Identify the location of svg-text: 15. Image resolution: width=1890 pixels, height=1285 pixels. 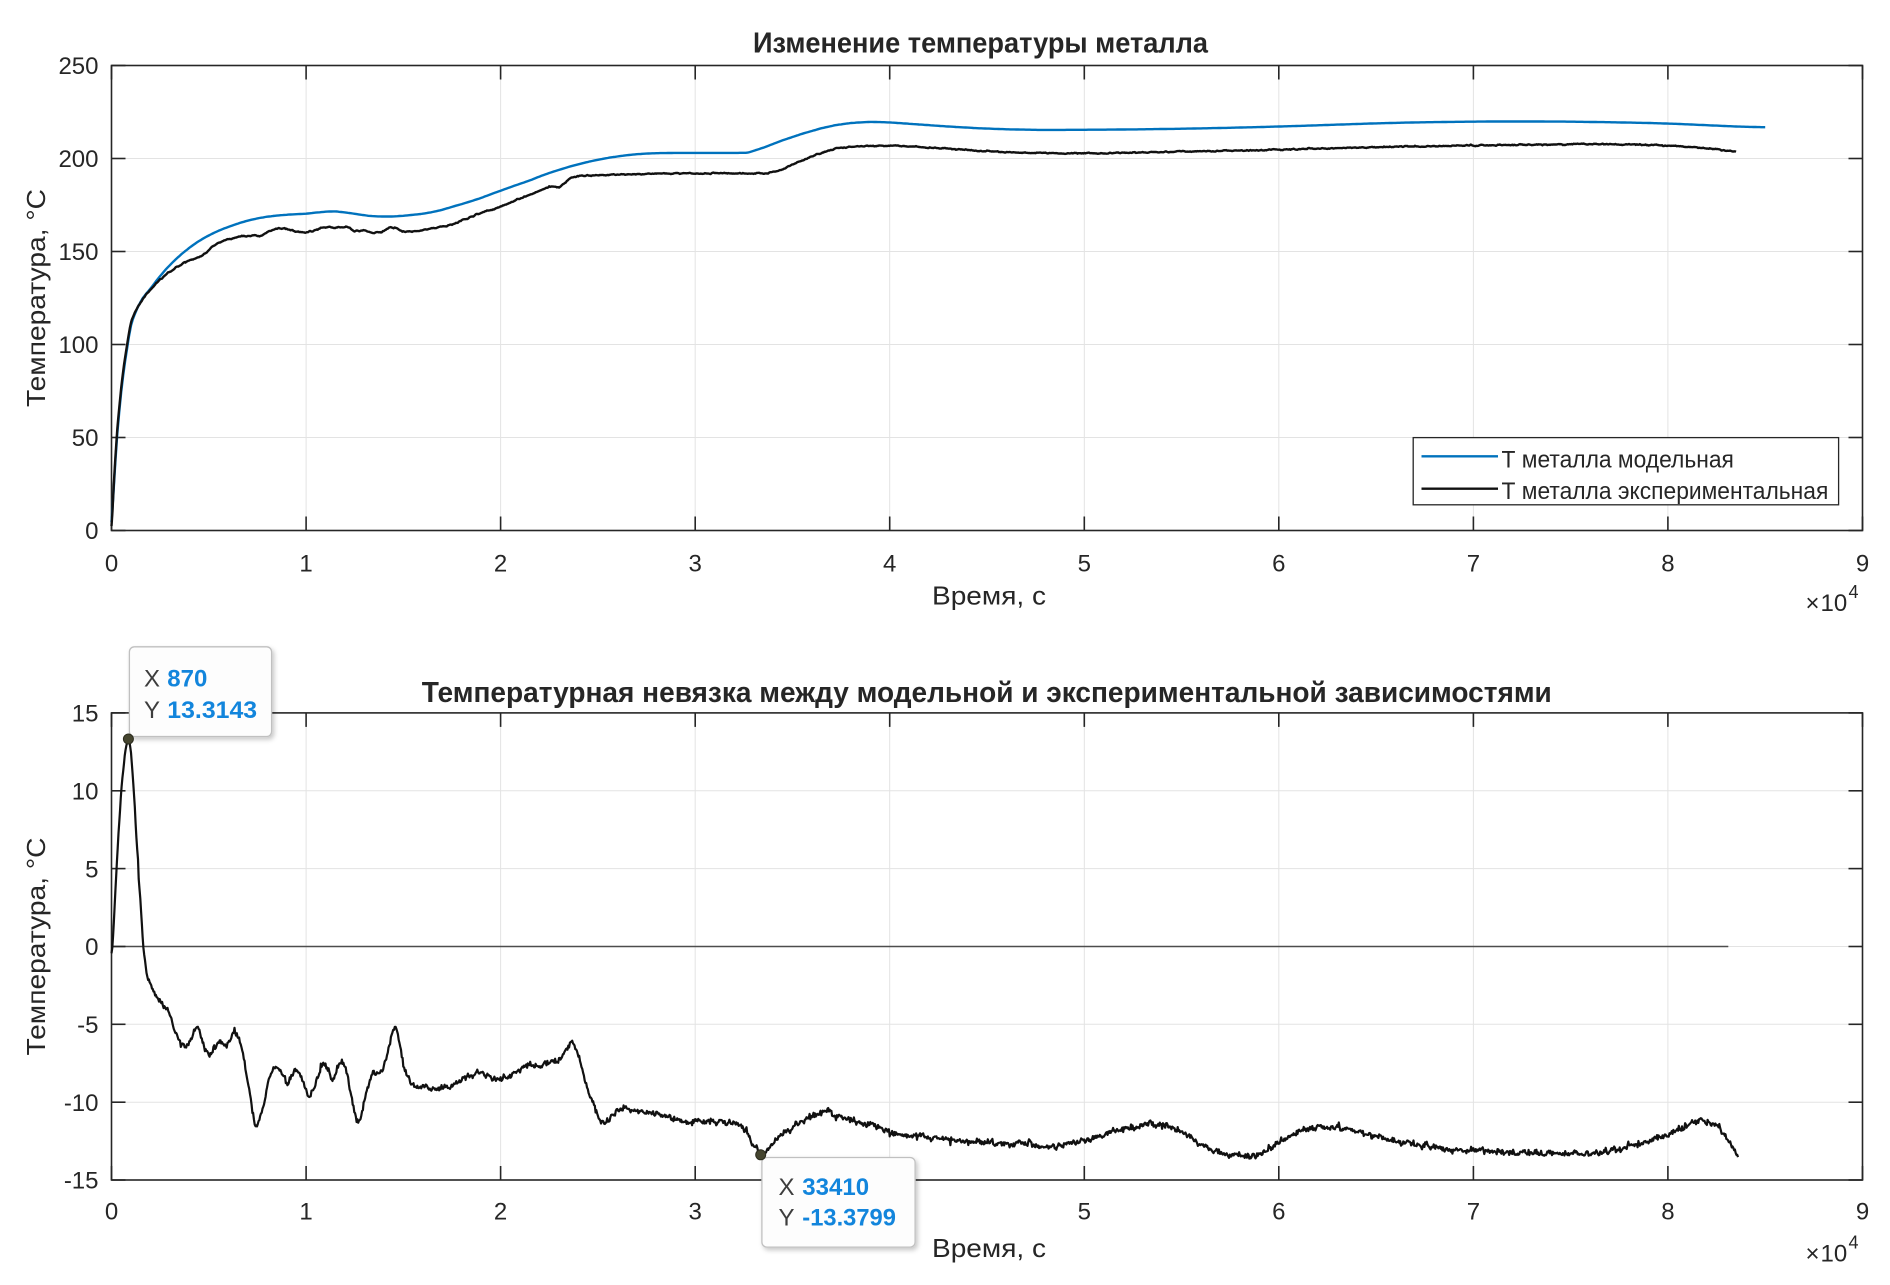
(85, 714).